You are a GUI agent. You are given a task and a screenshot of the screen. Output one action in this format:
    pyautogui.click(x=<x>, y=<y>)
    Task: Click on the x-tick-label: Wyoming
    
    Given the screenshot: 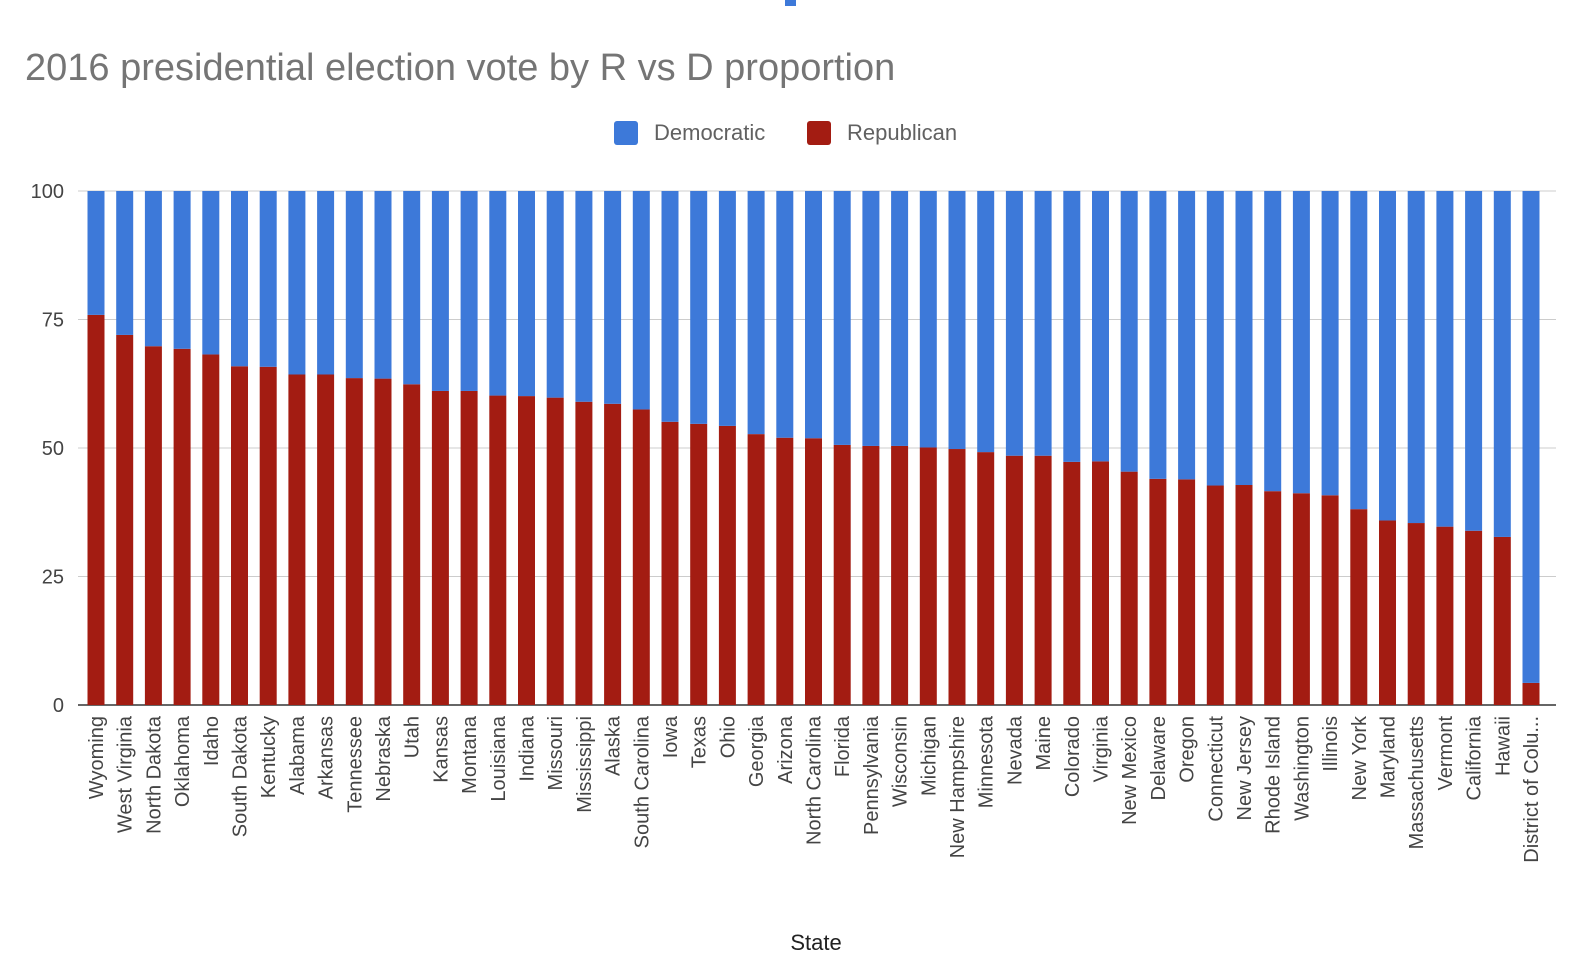 What is the action you would take?
    pyautogui.click(x=97, y=757)
    